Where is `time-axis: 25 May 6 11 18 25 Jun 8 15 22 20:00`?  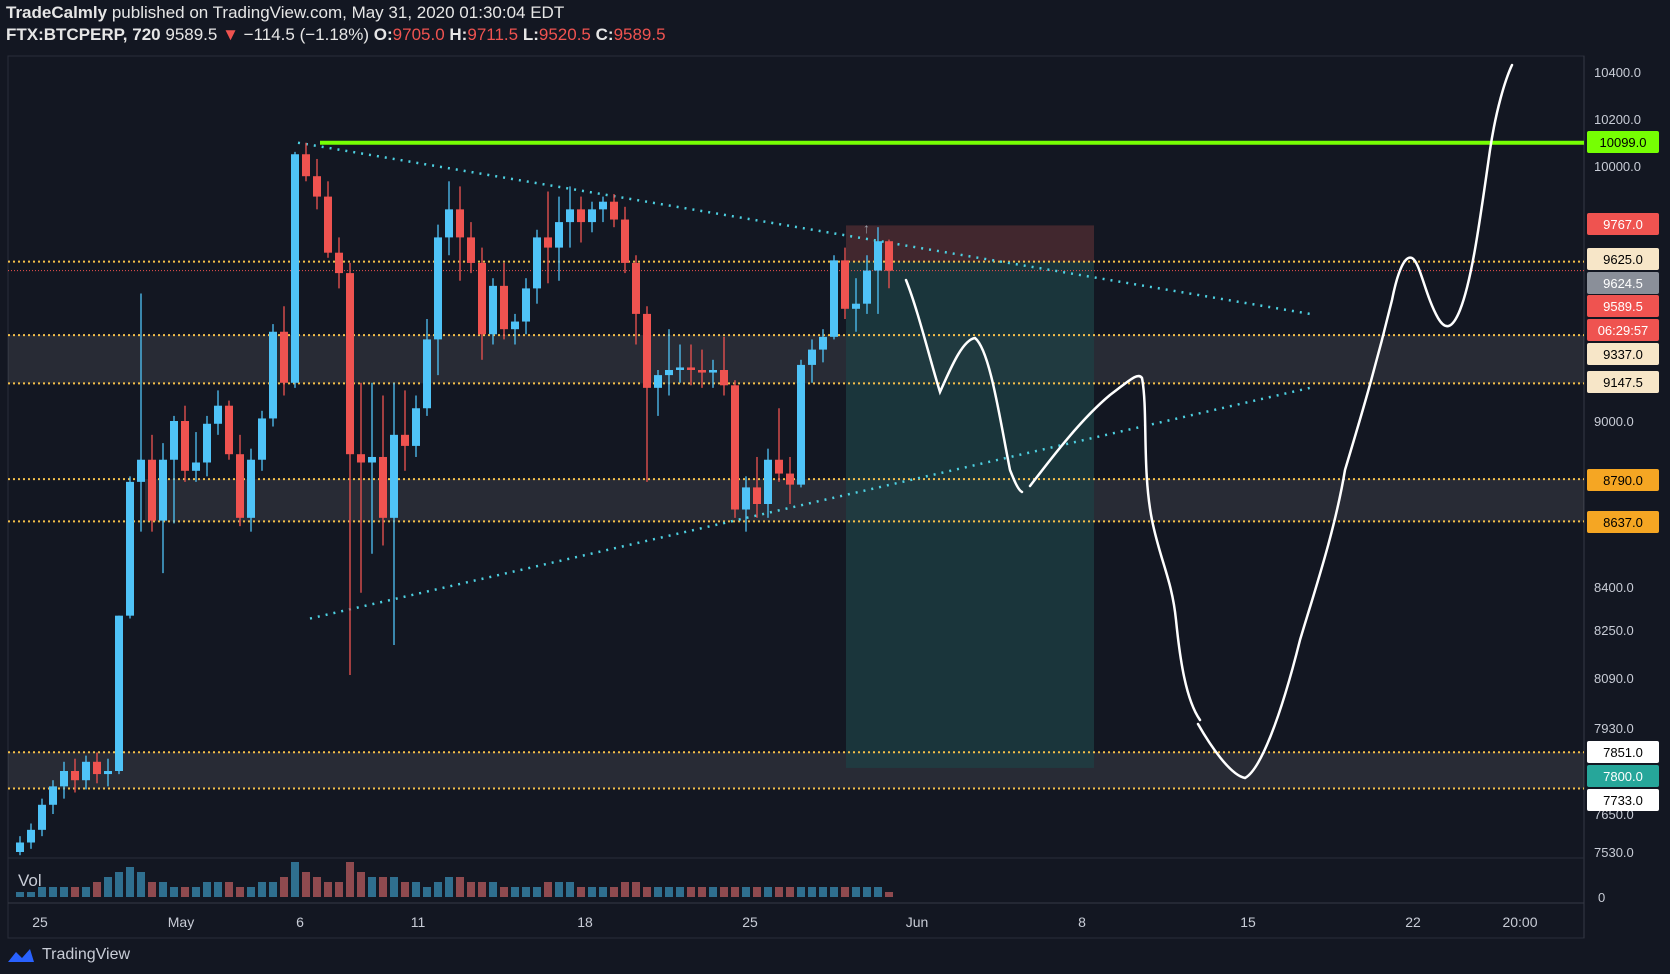 time-axis: 25 May 6 11 18 25 Jun 8 15 22 20:00 is located at coordinates (785, 922).